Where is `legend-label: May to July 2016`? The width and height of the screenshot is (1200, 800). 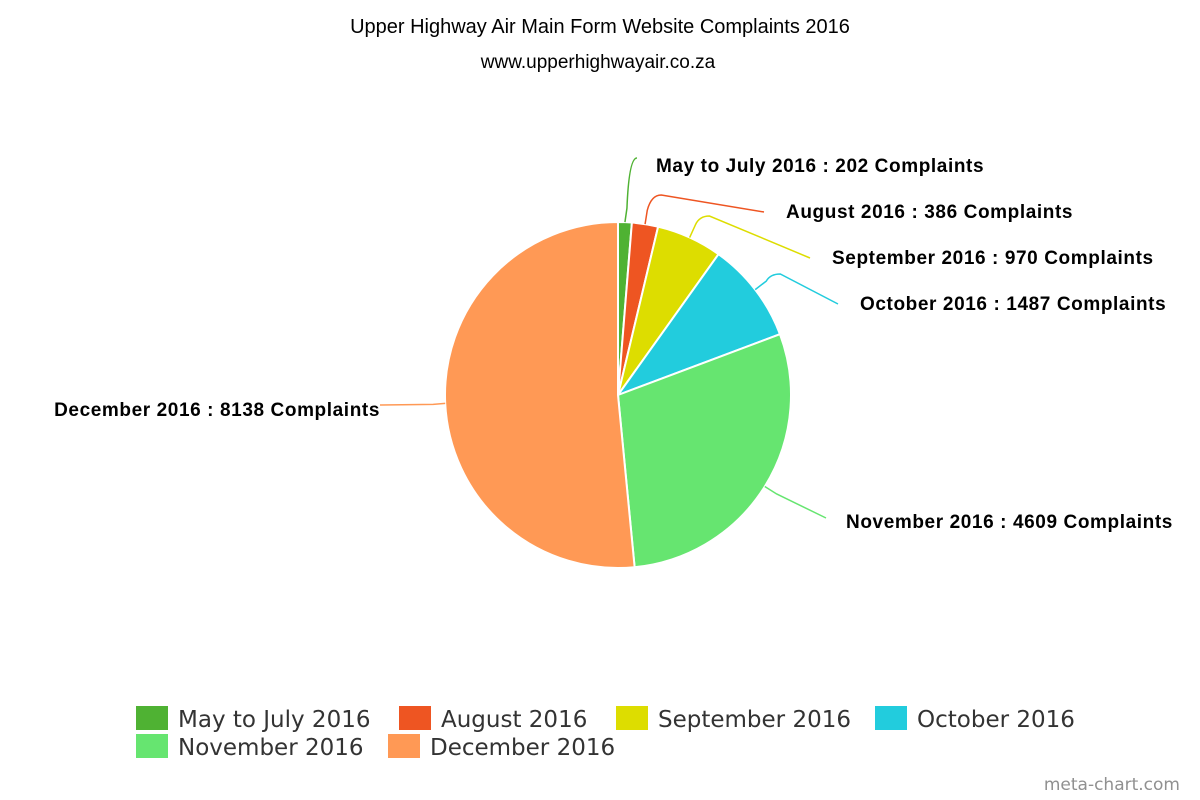
legend-label: May to July 2016 is located at coordinates (274, 720).